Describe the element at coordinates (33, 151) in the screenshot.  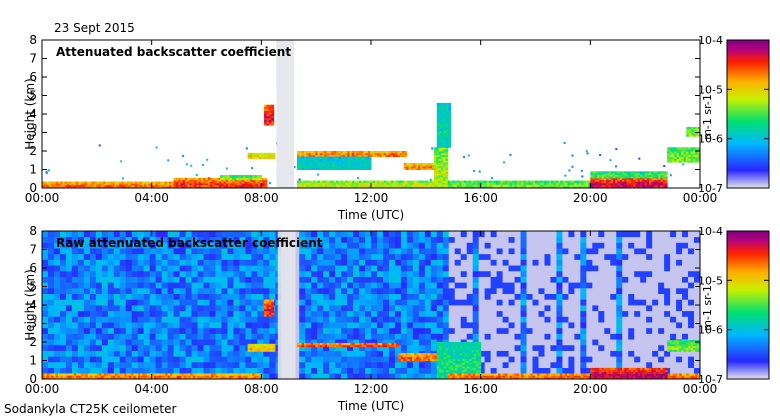
I see `y-tick-label-1-3: 2` at that location.